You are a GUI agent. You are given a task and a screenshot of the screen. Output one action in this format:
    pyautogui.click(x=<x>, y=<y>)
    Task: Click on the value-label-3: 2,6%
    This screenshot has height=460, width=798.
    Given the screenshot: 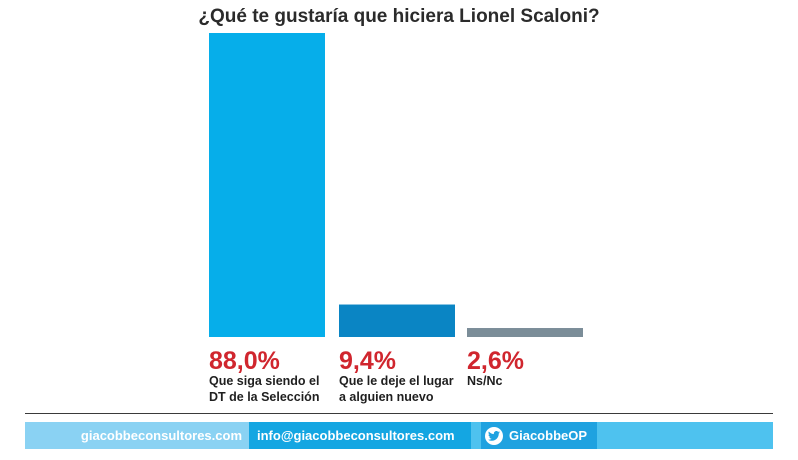 What is the action you would take?
    pyautogui.click(x=495, y=361)
    